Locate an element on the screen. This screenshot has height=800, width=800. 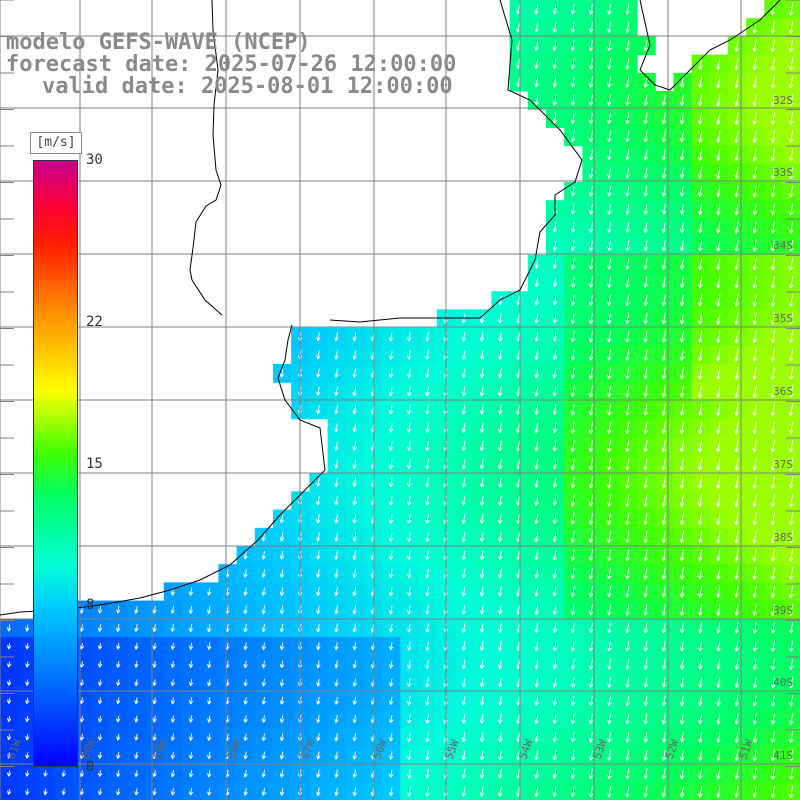
latitude-labels: 32S 33S 34S 35S 36S 37S 38S 39S 40S 41S is located at coordinates (783, 428).